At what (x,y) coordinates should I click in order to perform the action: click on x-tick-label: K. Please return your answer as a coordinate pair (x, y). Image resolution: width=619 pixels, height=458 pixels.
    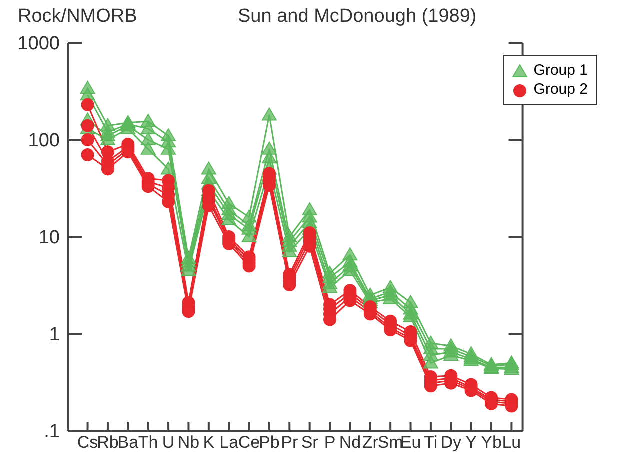
    Looking at the image, I should click on (209, 442).